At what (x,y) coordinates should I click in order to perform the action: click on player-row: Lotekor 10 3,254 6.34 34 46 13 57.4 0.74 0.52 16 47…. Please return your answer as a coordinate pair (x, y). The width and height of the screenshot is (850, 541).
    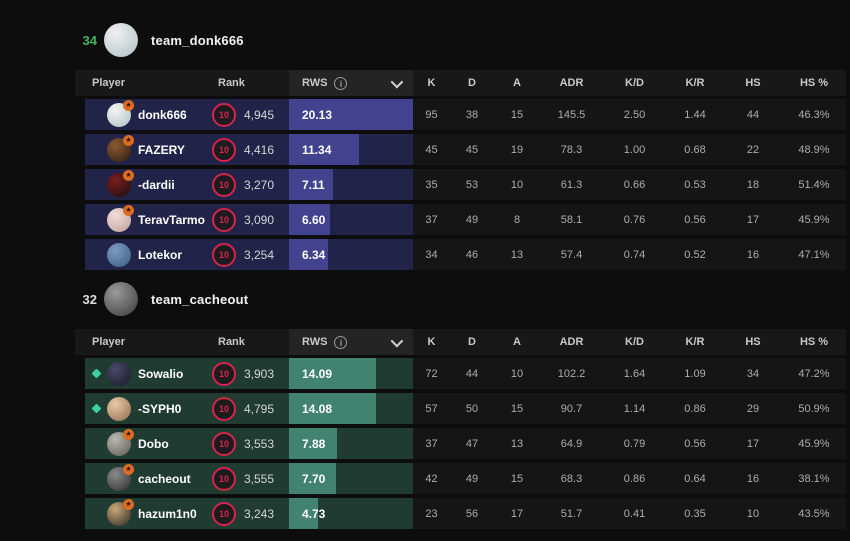
    Looking at the image, I should click on (465, 254).